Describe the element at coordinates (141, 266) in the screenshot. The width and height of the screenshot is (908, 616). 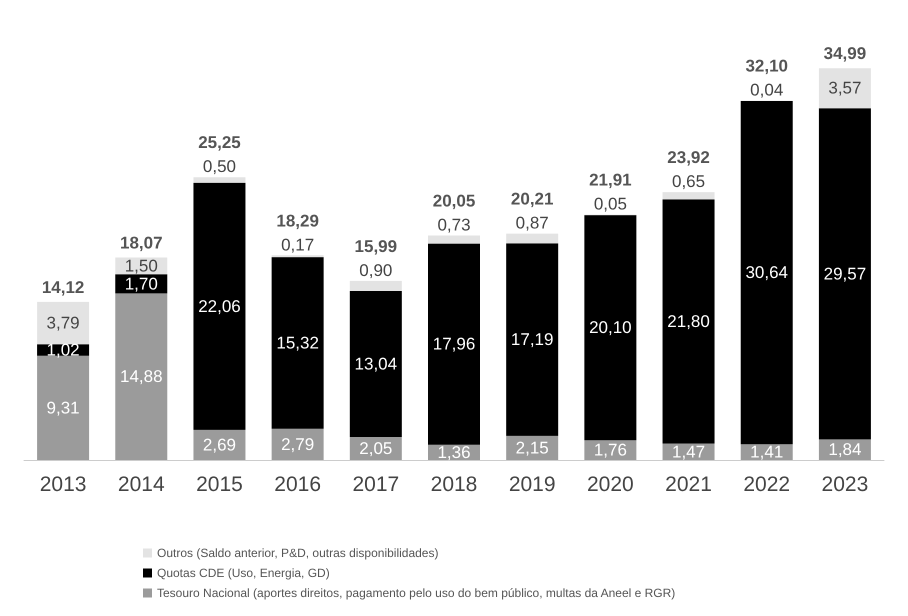
I see `data-label: 1,50` at that location.